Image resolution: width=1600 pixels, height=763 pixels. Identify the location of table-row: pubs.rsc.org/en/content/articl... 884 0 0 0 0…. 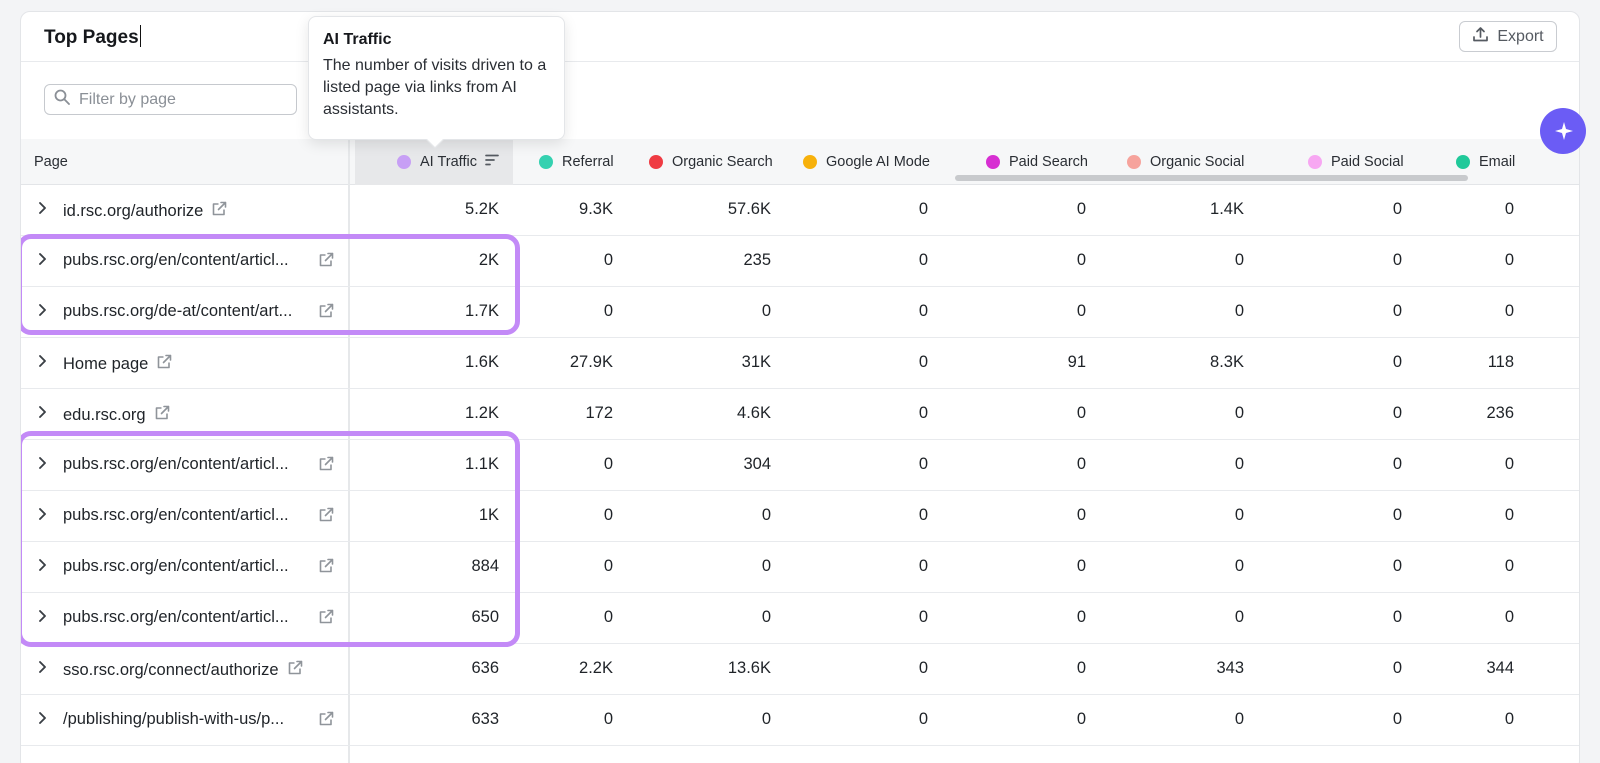
(800, 567).